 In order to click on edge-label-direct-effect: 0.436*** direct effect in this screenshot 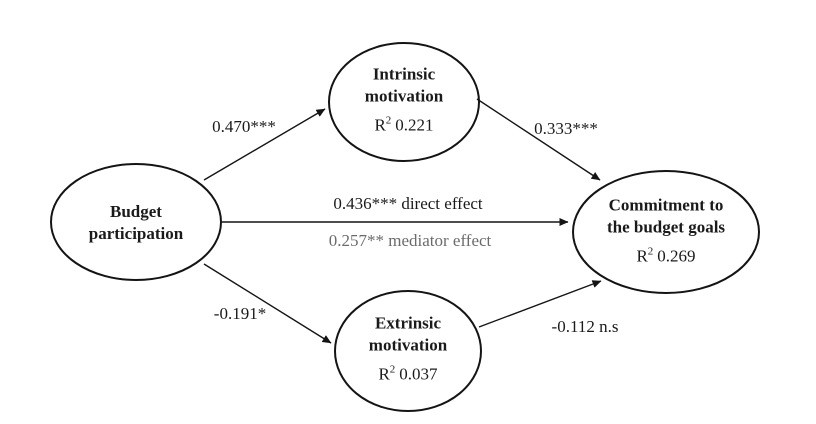, I will do `click(408, 203)`.